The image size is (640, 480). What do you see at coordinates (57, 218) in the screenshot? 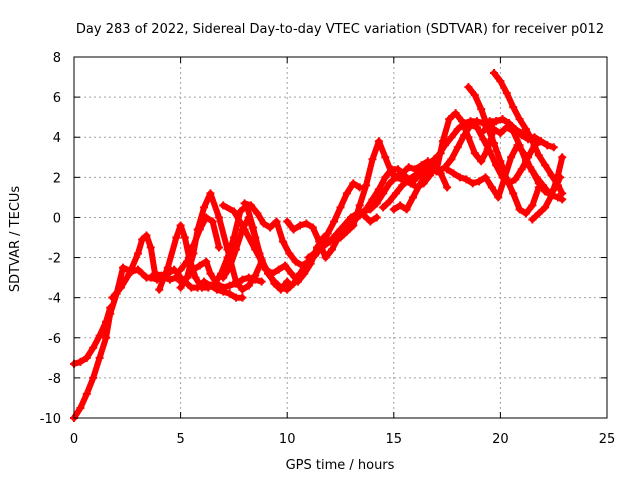
I see `y-tick-label: 0` at bounding box center [57, 218].